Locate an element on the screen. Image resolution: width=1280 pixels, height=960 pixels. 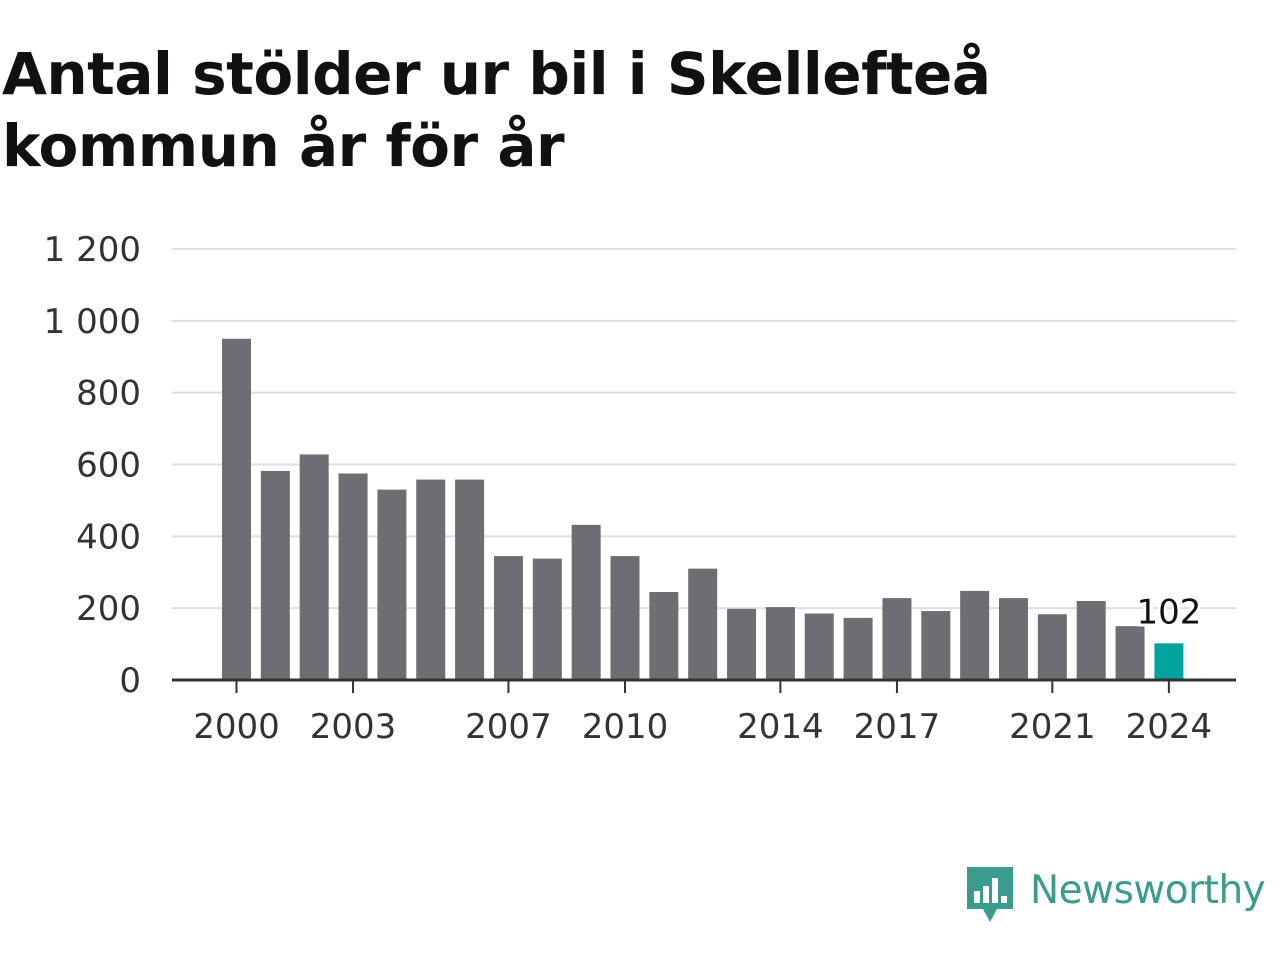
x-tick-label: 2024 is located at coordinates (1169, 727).